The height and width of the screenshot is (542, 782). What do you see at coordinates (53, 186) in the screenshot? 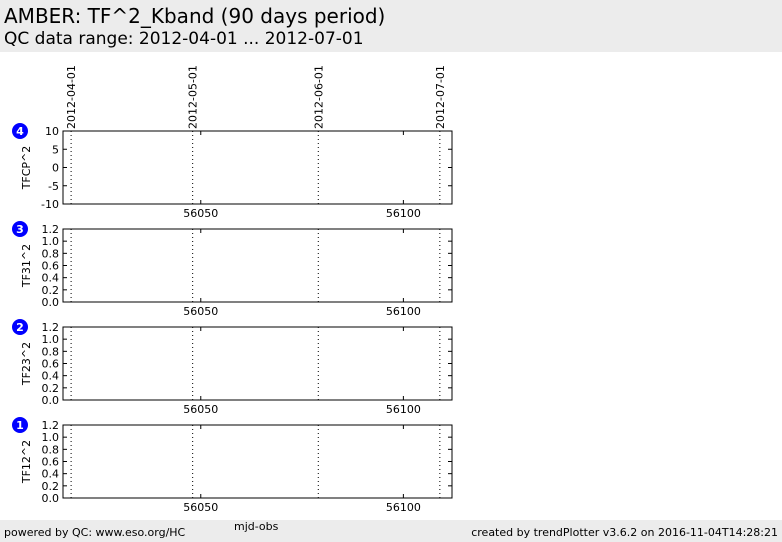
I see `ytick-label-4-1: -5` at bounding box center [53, 186].